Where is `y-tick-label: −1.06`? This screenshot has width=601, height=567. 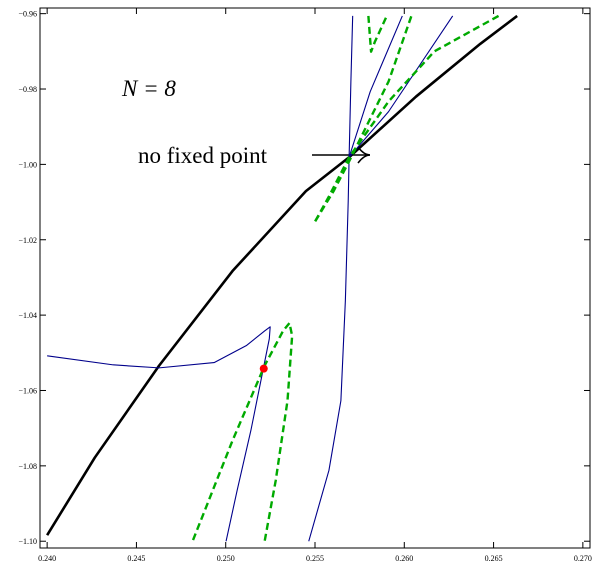 y-tick-label: −1.06 is located at coordinates (27, 390).